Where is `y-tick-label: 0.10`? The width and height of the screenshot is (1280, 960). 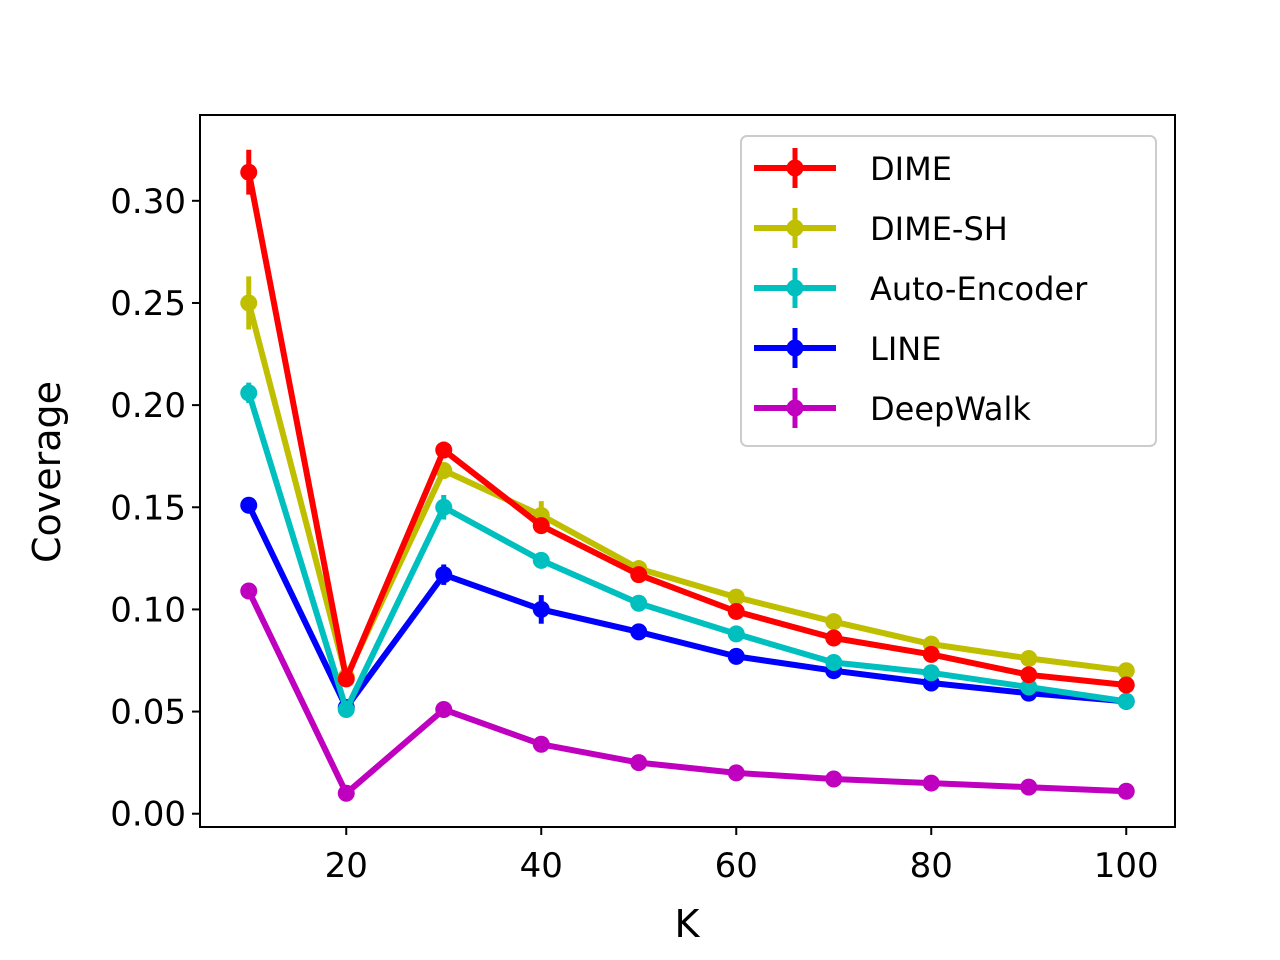 y-tick-label: 0.10 is located at coordinates (148, 610).